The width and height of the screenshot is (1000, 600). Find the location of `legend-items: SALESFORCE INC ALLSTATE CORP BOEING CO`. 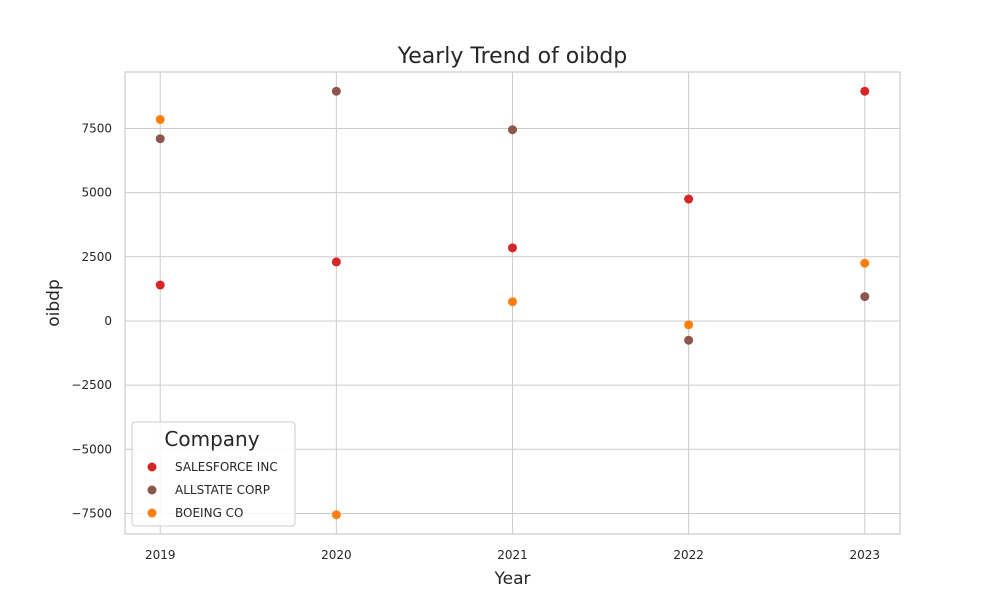

legend-items: SALESFORCE INC ALLSTATE CORP BOEING CO is located at coordinates (212, 490).